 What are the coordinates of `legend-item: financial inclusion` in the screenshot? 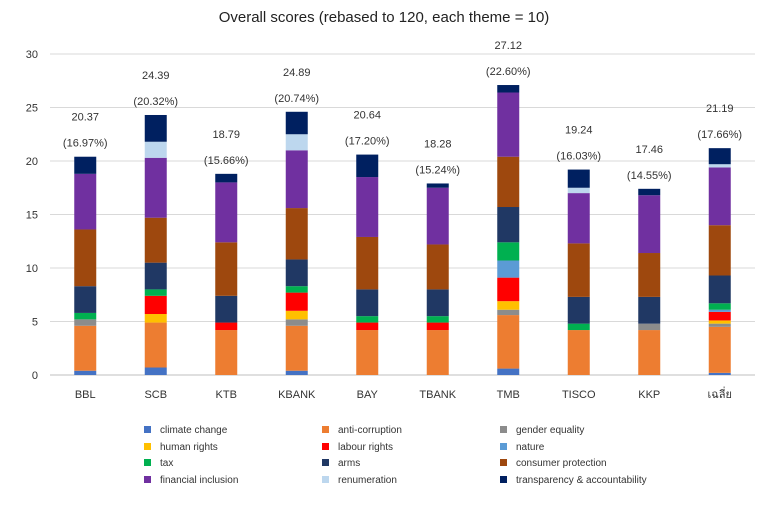 It's located at (191, 480).